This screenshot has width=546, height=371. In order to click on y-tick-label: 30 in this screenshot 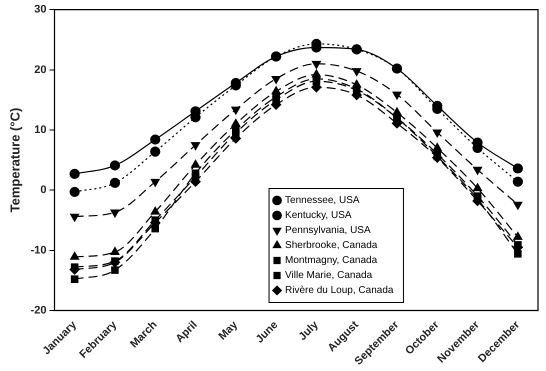, I will do `click(40, 10)`.